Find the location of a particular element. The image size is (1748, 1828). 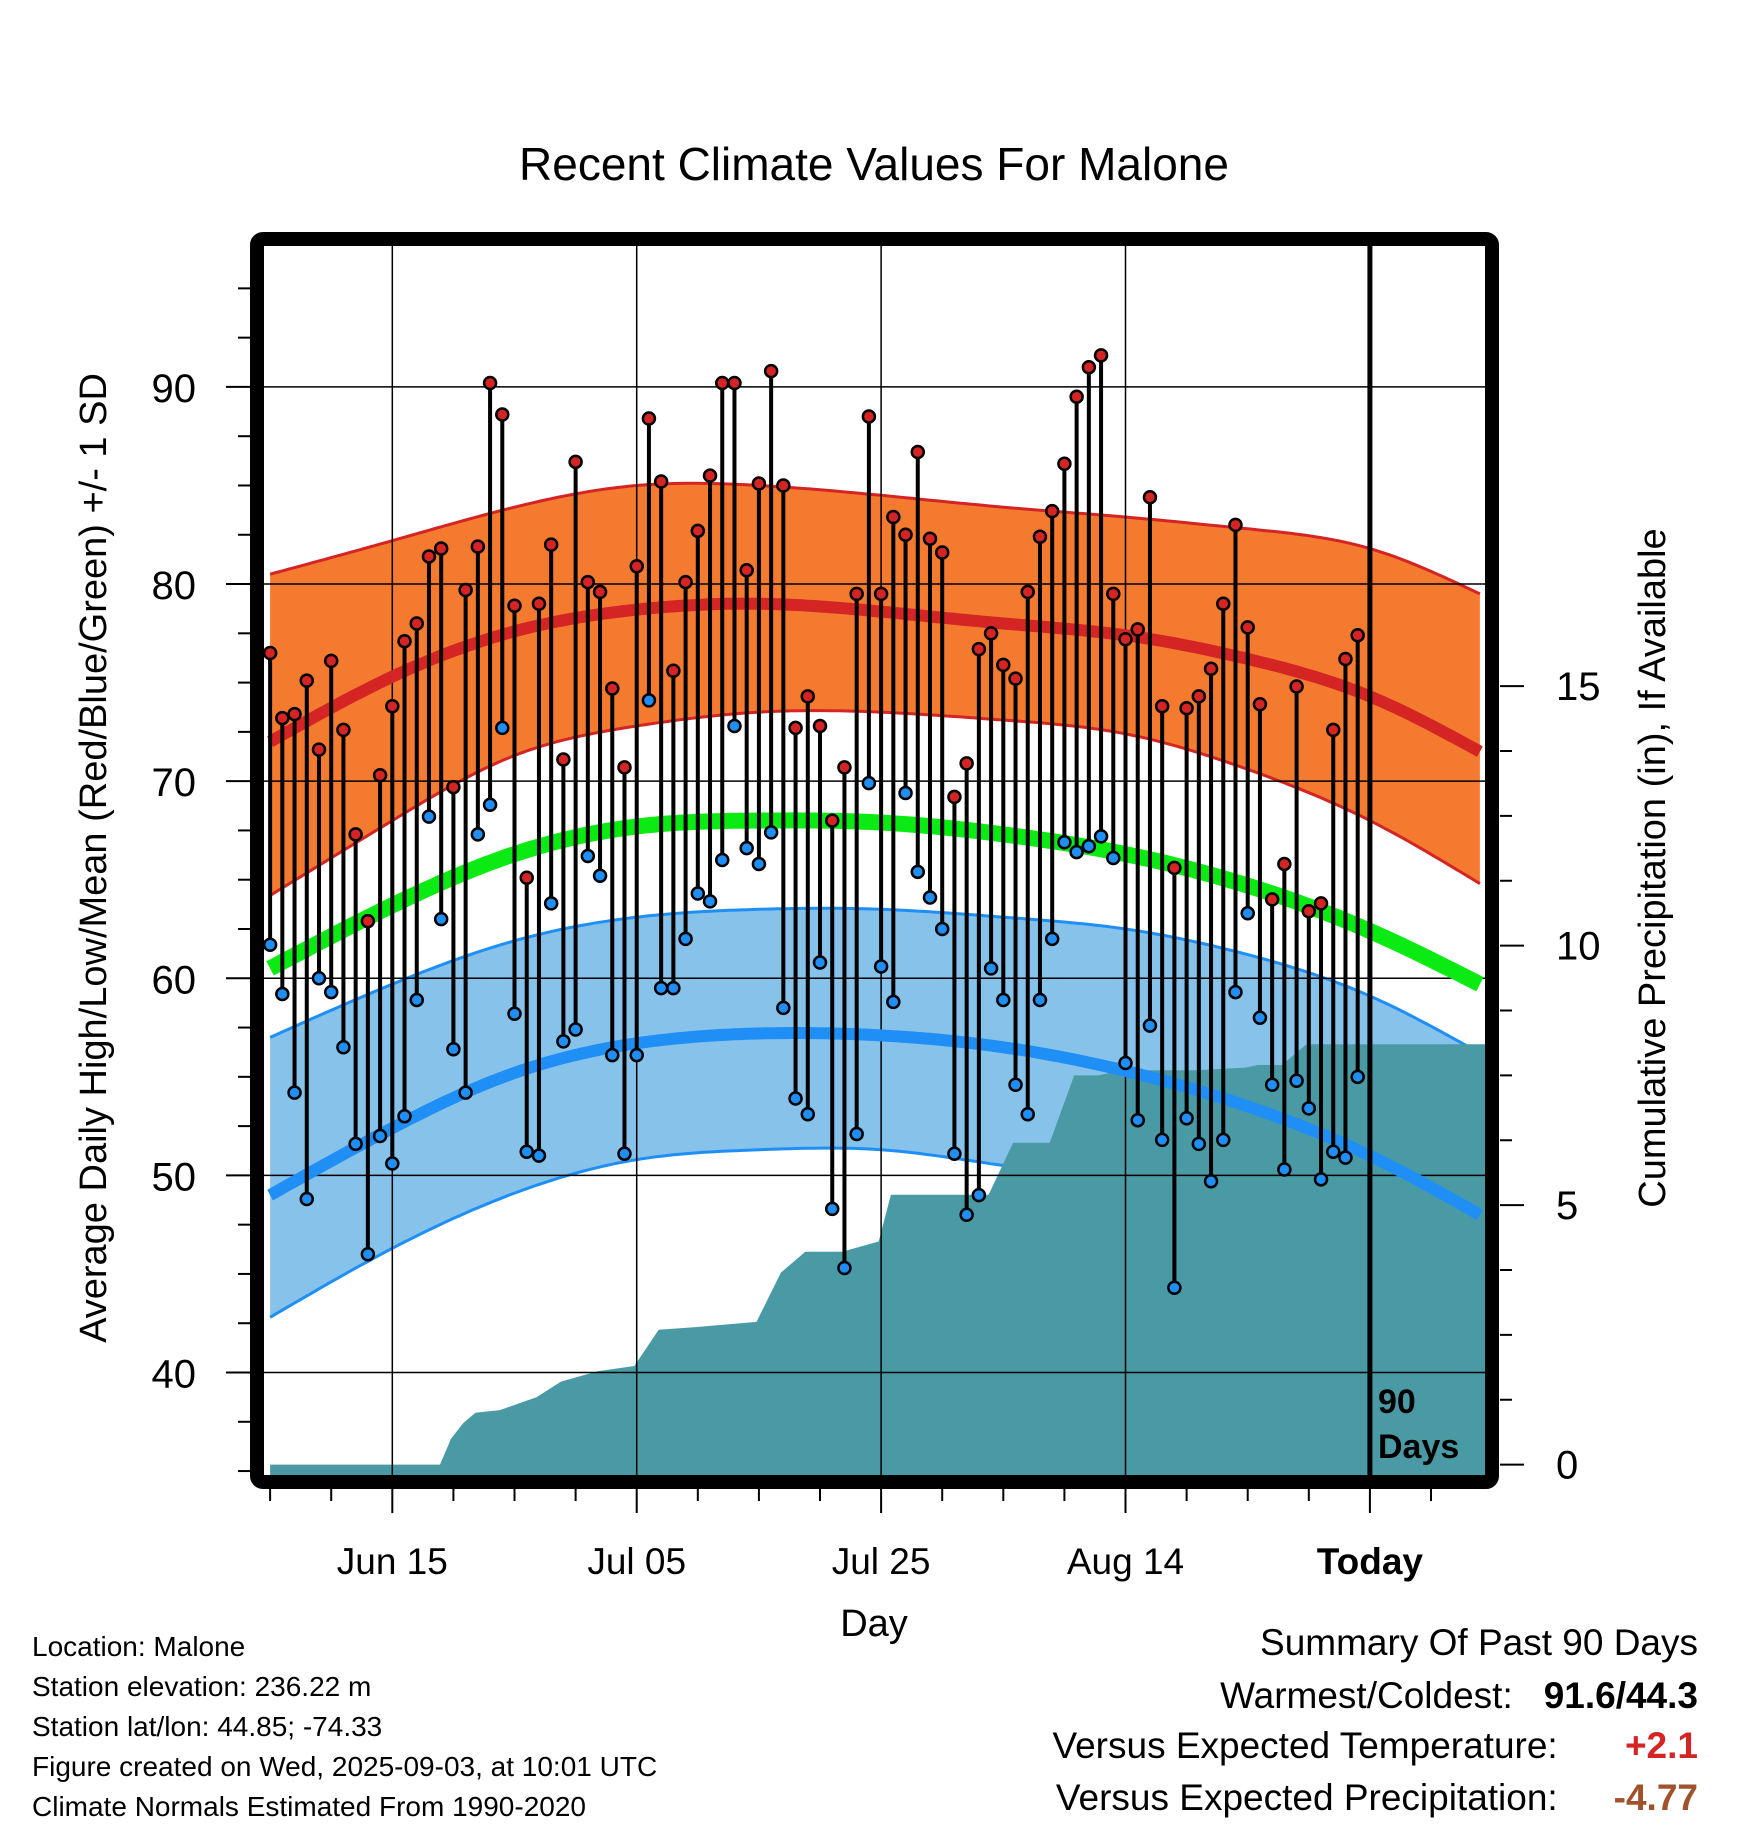

summary-warm-cold: Warmest/Coldest: 91.6/44.3 is located at coordinates (1459, 1696).